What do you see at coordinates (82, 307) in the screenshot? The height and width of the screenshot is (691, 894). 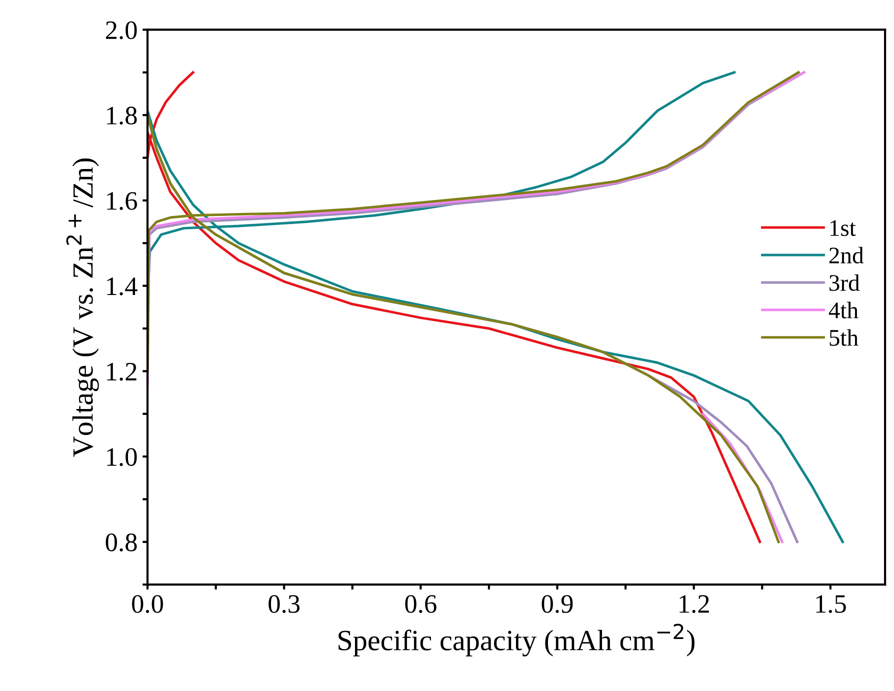 I see `y-axis-title: Voltage (V vs. Zn$^{2+}$/Zn)` at bounding box center [82, 307].